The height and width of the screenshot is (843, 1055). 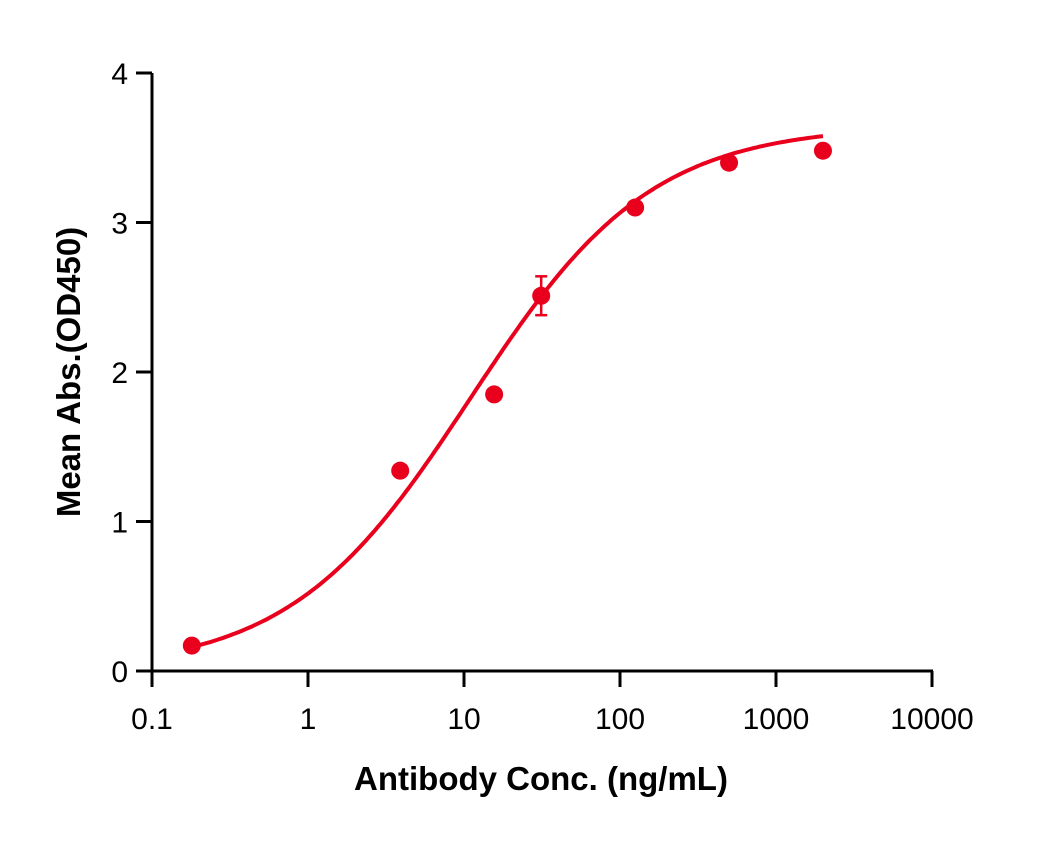 What do you see at coordinates (776, 719) in the screenshot?
I see `x-tick-label: 1000` at bounding box center [776, 719].